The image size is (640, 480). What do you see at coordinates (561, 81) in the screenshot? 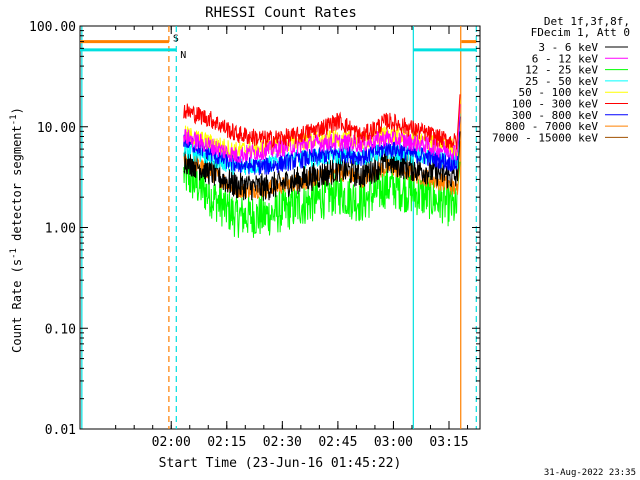
I see `legend-entry-label: 25 - 50 keV` at bounding box center [561, 81].